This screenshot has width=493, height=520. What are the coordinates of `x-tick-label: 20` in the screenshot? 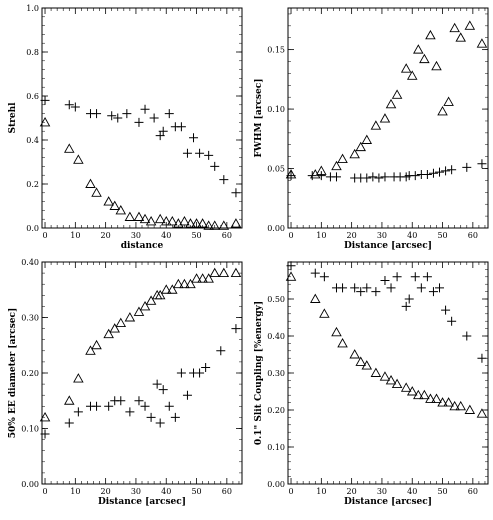 It's located at (352, 235).